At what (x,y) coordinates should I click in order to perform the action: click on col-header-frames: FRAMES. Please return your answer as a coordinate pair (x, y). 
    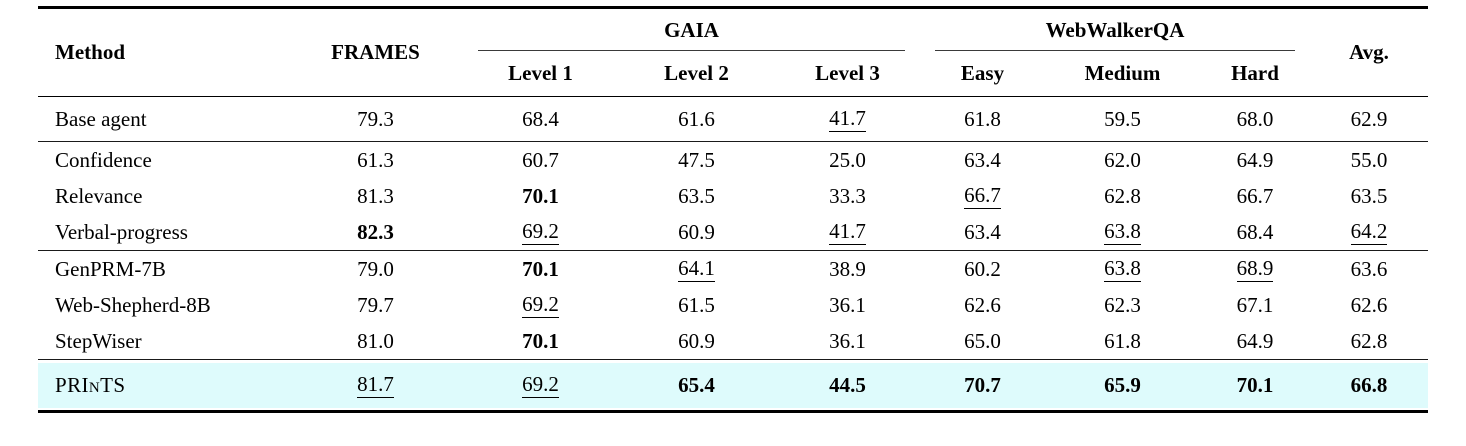
    Looking at the image, I should click on (375, 51).